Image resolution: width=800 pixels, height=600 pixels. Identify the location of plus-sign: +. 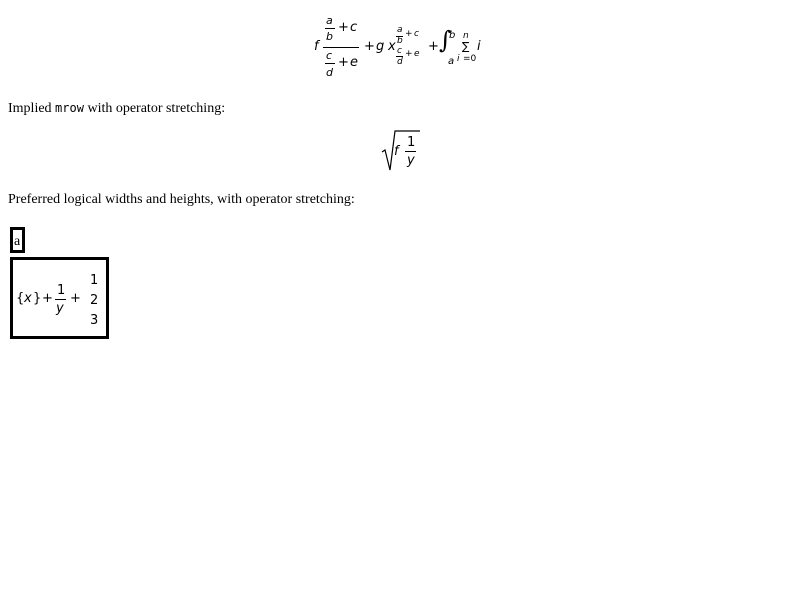
(343, 27).